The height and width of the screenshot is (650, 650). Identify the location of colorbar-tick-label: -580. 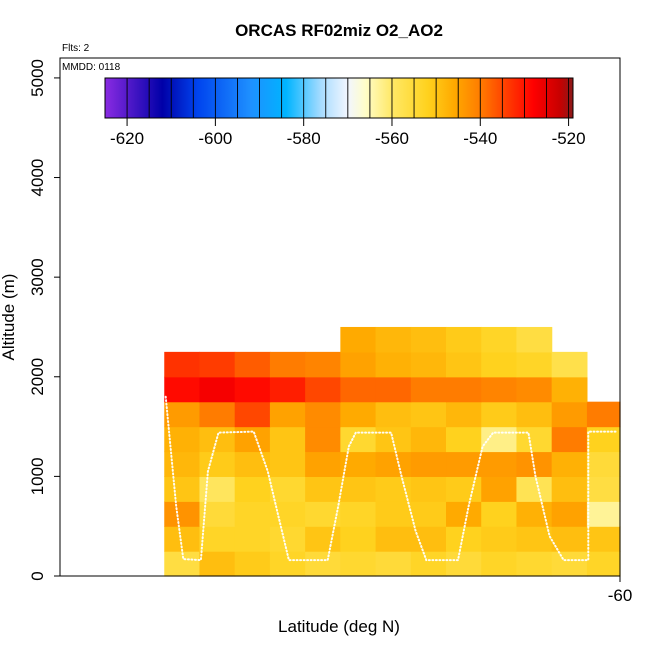
(304, 138).